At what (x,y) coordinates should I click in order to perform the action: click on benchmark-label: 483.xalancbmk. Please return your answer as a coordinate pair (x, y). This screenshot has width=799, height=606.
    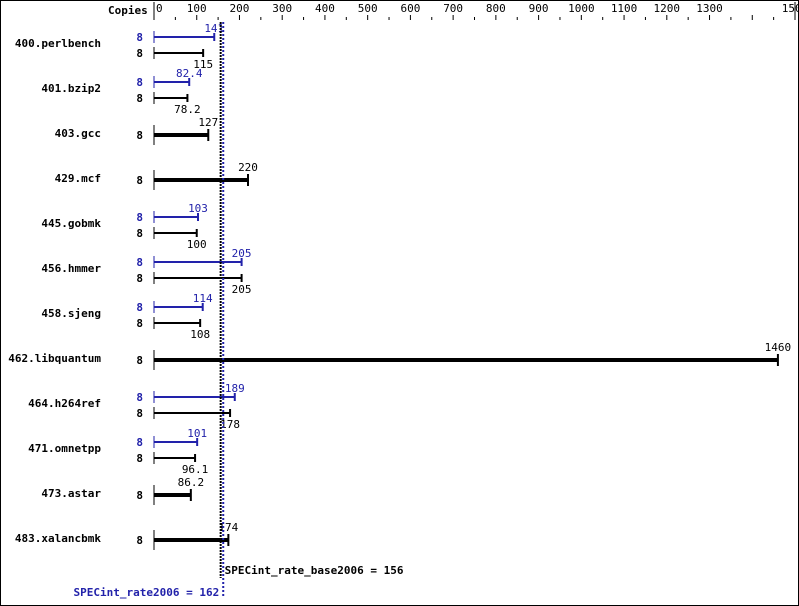
    Looking at the image, I should click on (58, 538).